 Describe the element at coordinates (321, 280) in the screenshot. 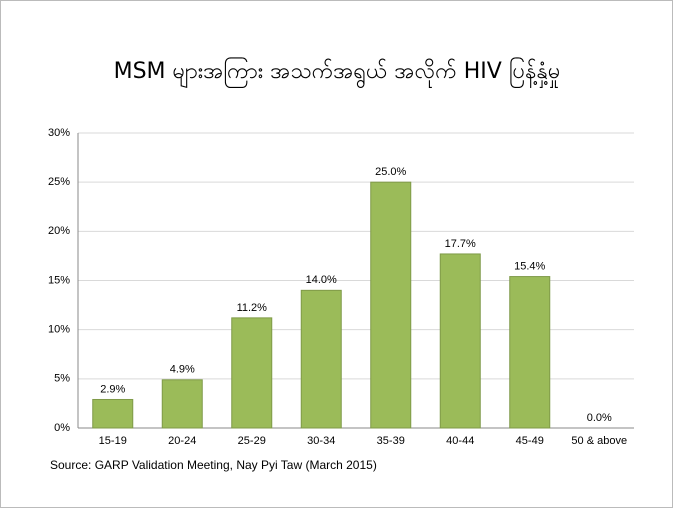

I see `value-label: 14.0%` at that location.